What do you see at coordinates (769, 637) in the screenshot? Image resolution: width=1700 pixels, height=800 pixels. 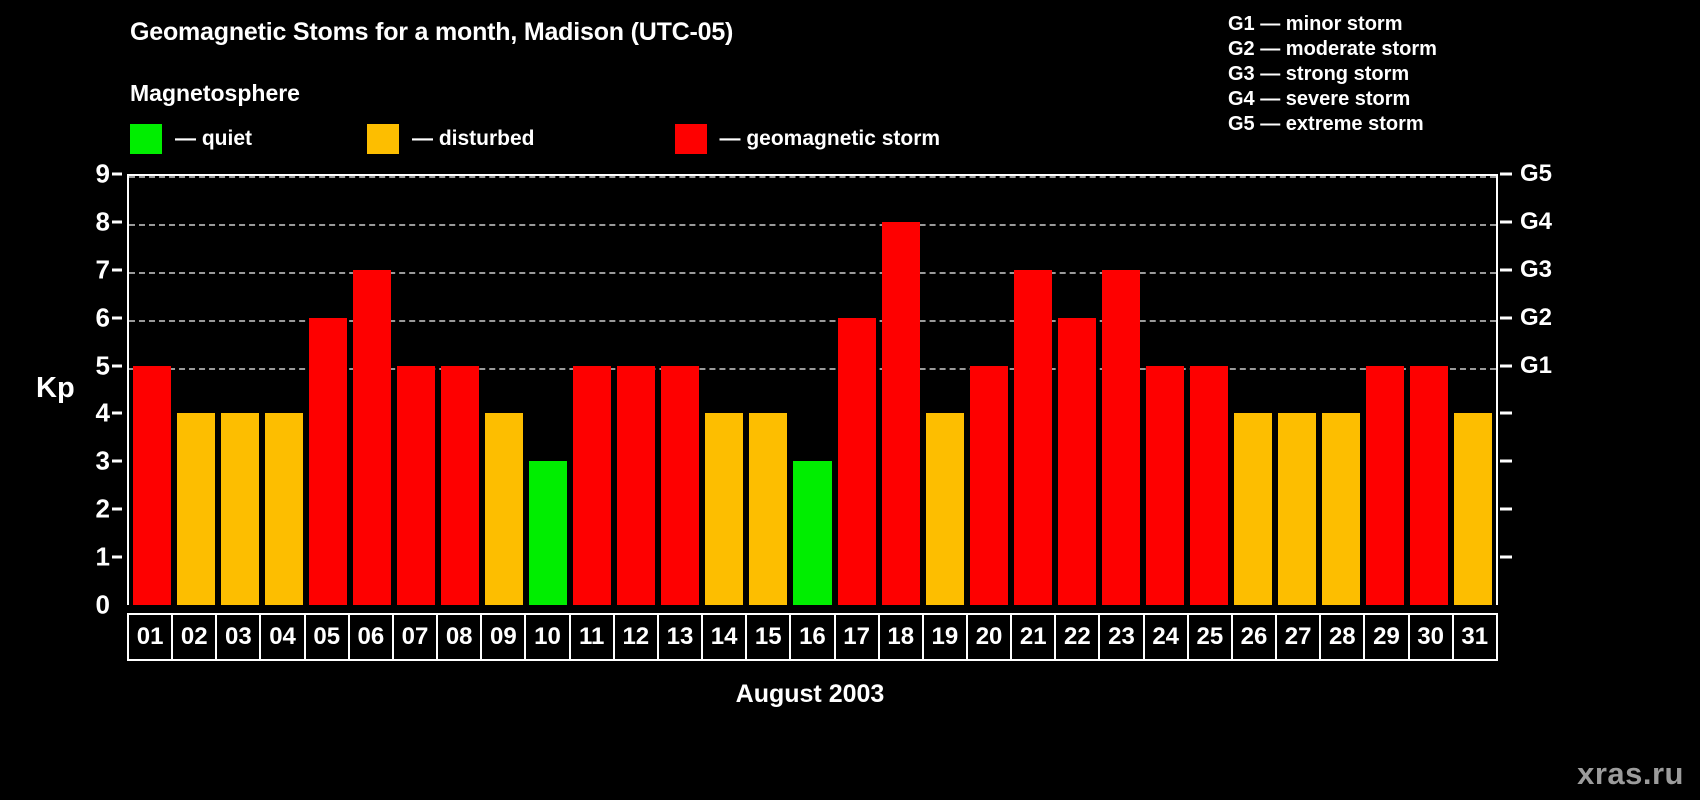 I see `day-label-15: 15` at bounding box center [769, 637].